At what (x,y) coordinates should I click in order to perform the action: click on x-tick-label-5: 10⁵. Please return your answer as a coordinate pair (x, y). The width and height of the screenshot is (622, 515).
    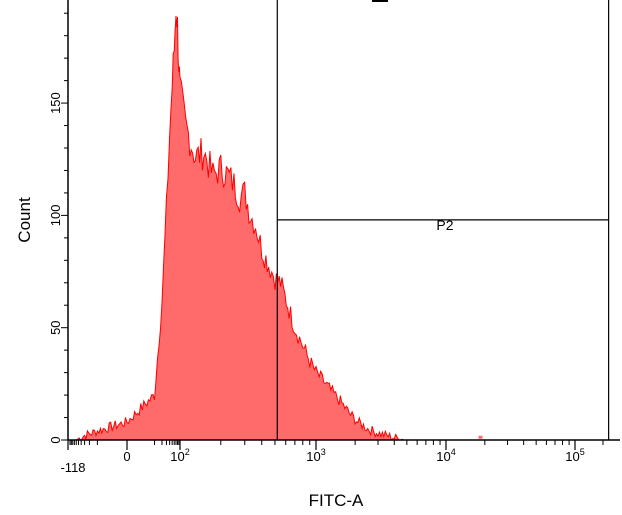
    Looking at the image, I should click on (574, 455).